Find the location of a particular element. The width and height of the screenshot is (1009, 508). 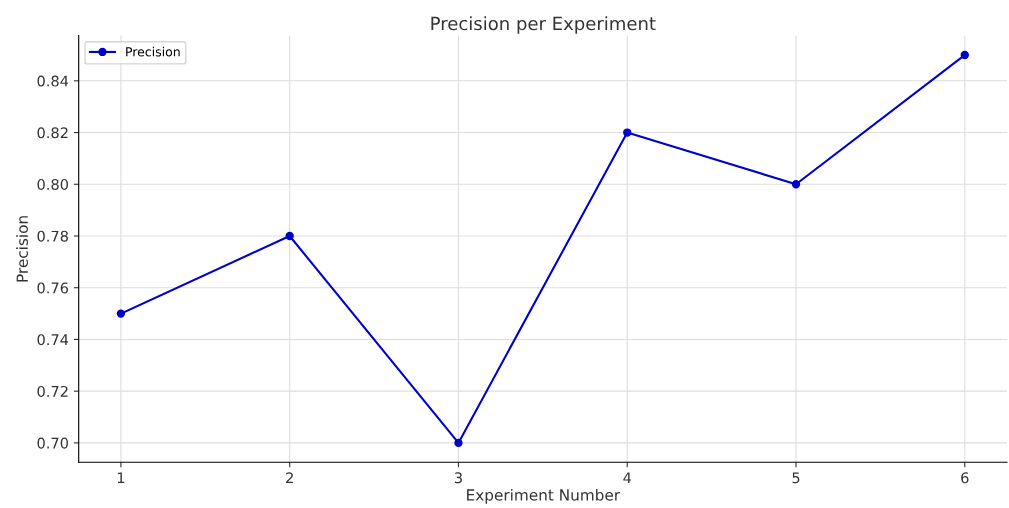

y-tick-label: 0.70 is located at coordinates (53, 443).